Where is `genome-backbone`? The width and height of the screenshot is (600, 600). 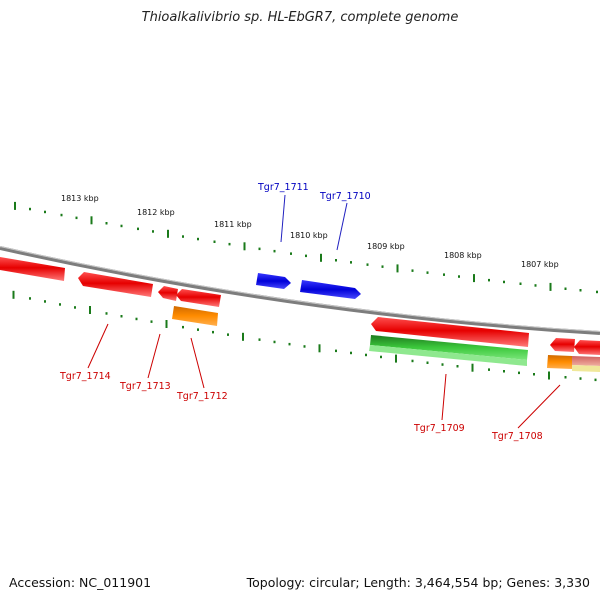 genome-backbone is located at coordinates (300, 290).